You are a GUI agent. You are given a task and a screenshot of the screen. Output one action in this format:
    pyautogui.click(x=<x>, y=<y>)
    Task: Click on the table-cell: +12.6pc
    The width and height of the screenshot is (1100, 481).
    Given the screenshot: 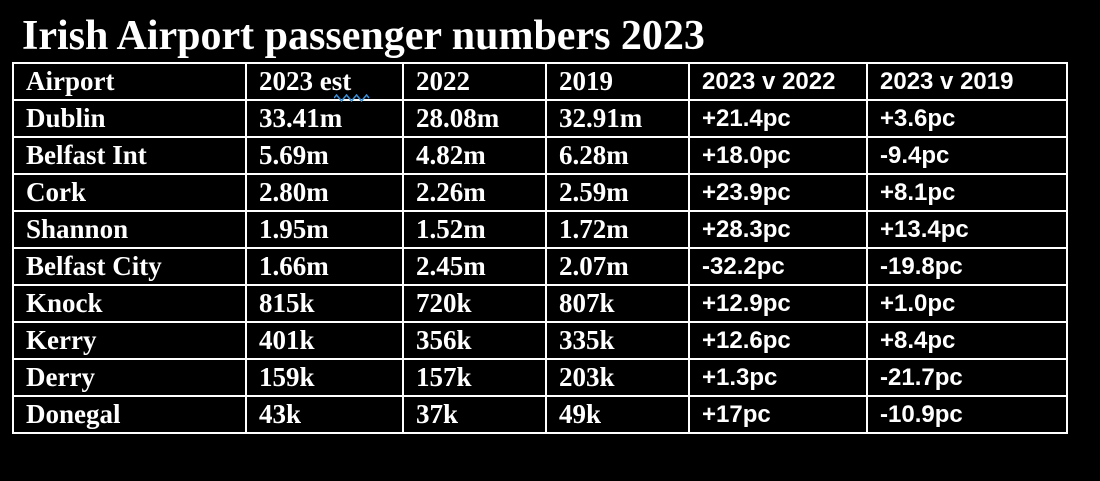 What is the action you would take?
    pyautogui.click(x=778, y=340)
    